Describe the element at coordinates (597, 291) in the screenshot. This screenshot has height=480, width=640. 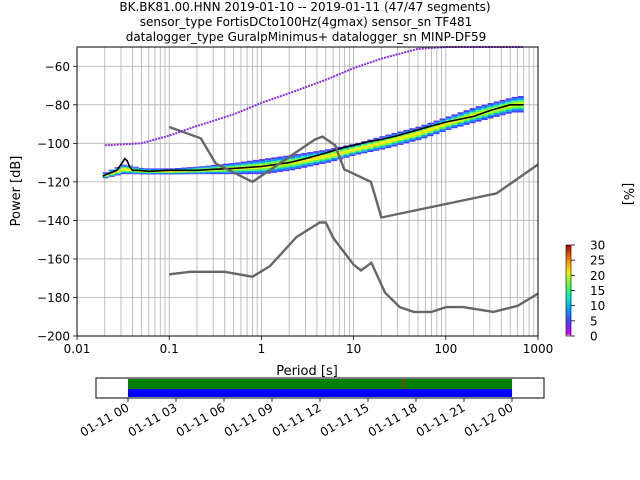
I see `colorbar-tick-label: 15` at that location.